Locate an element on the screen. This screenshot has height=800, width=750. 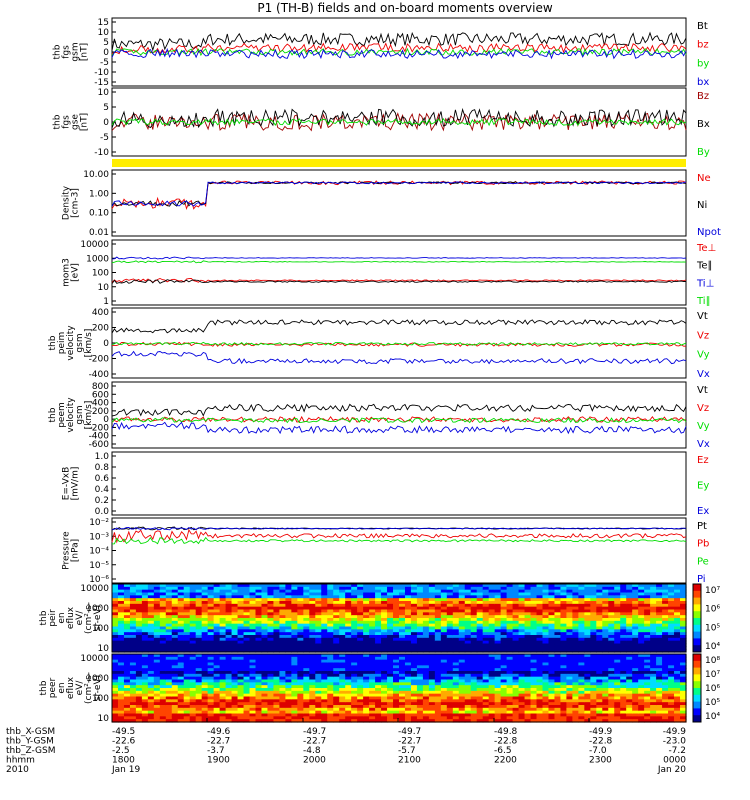
y-label-line: E=-VxB is located at coordinates (67, 484).